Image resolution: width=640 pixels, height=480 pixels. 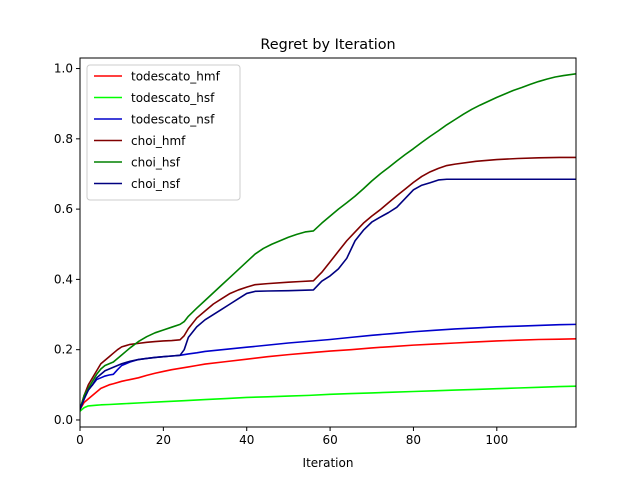 What do you see at coordinates (413, 440) in the screenshot?
I see `x-tick-label: 80` at bounding box center [413, 440].